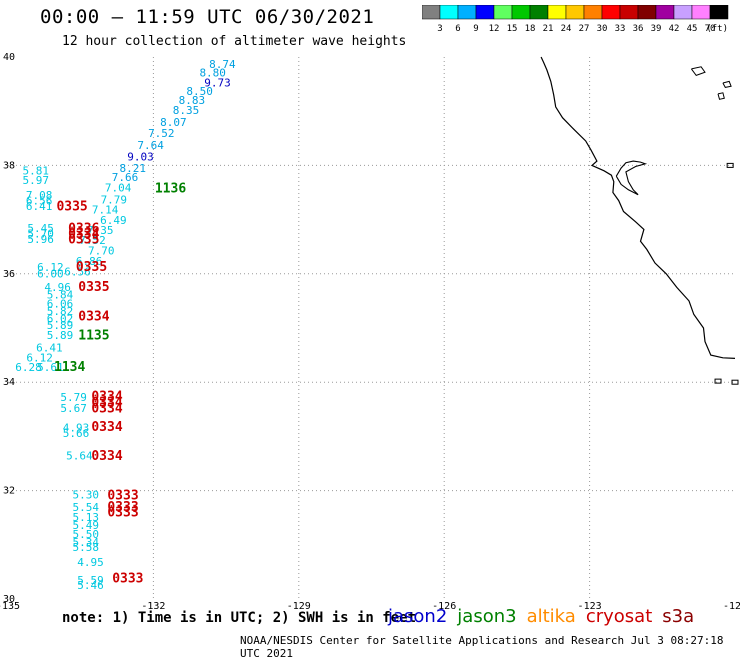 This screenshot has width=740, height=660. Describe the element at coordinates (90, 585) in the screenshot. I see `wave-height-label: 5.46` at that location.